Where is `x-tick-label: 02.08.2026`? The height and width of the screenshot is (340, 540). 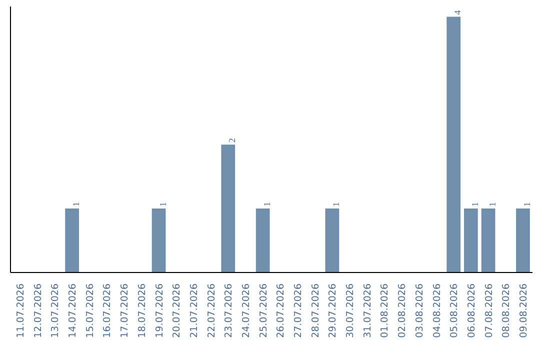
x-tick-label: 02.08.2026 is located at coordinates (402, 310).